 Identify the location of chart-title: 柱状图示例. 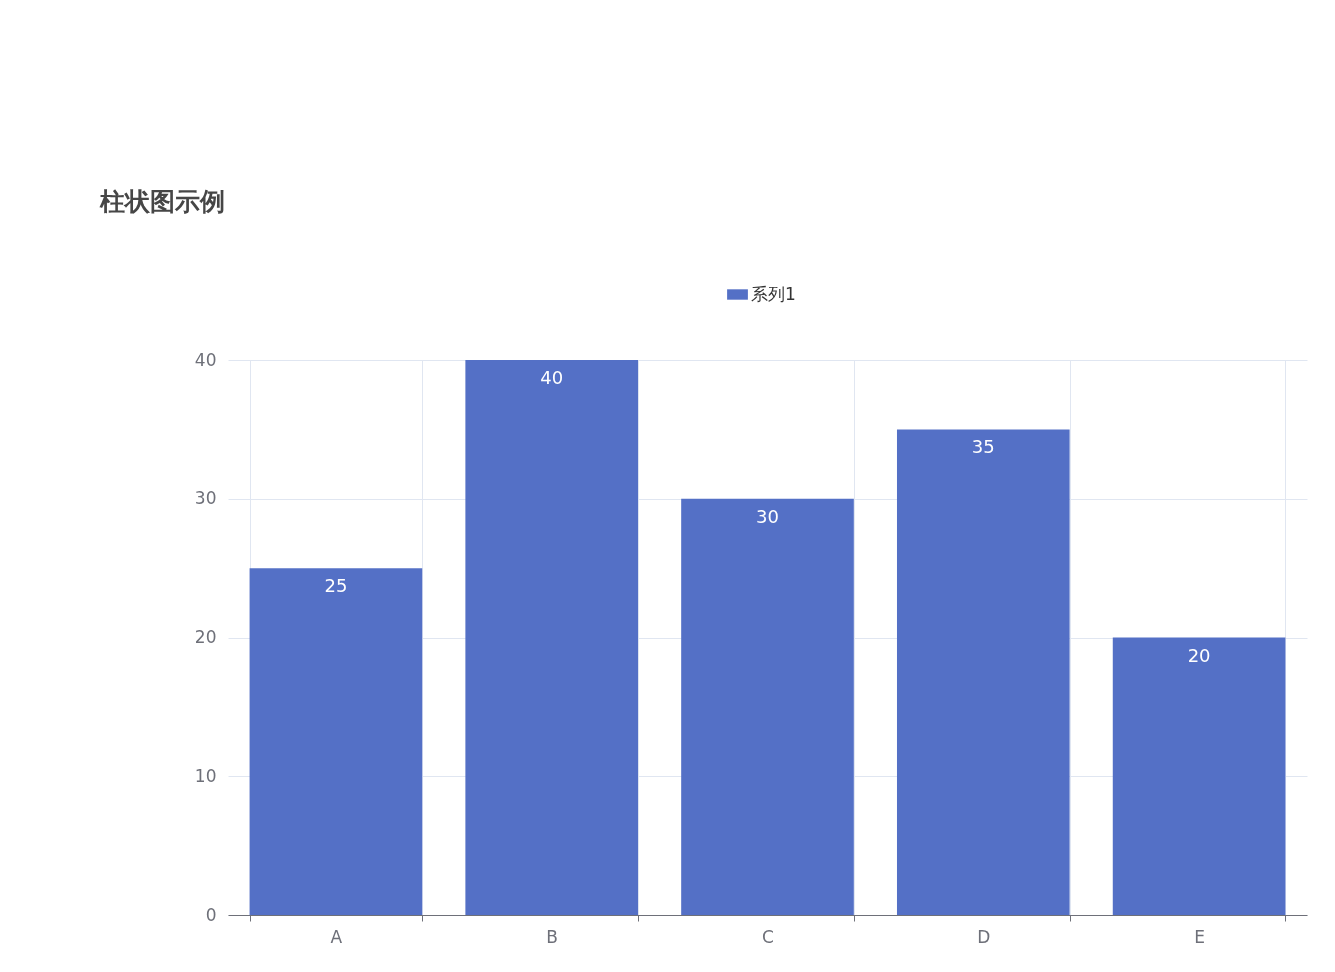
(162, 201).